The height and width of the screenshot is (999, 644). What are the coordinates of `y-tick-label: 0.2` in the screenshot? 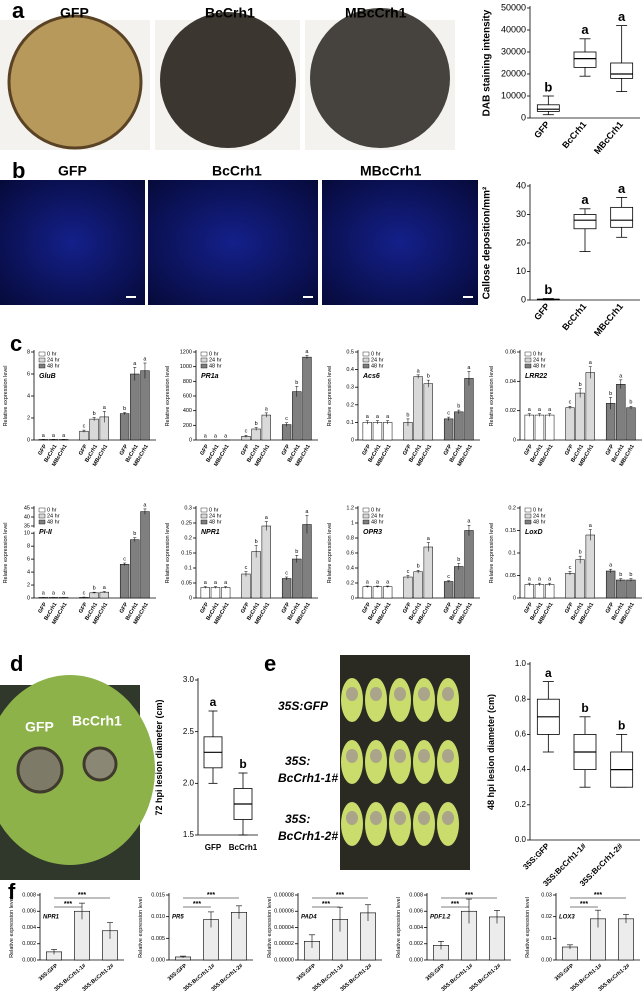 It's located at (512, 508).